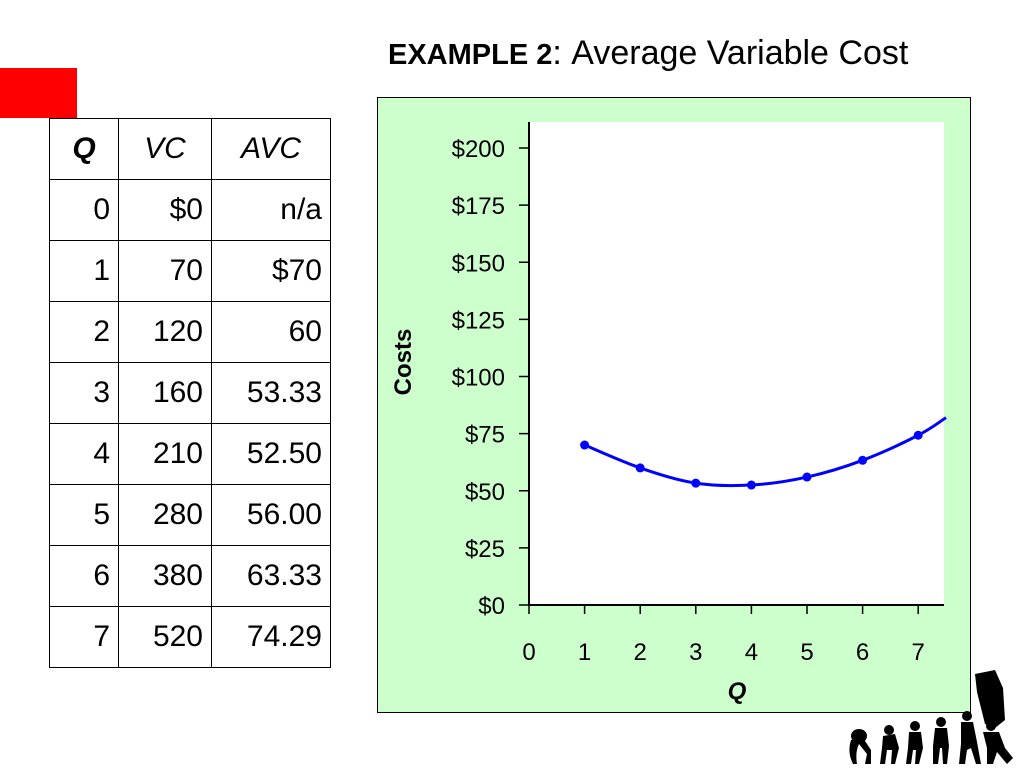 The image size is (1024, 768). I want to click on y-axis-label: Costs, so click(403, 362).